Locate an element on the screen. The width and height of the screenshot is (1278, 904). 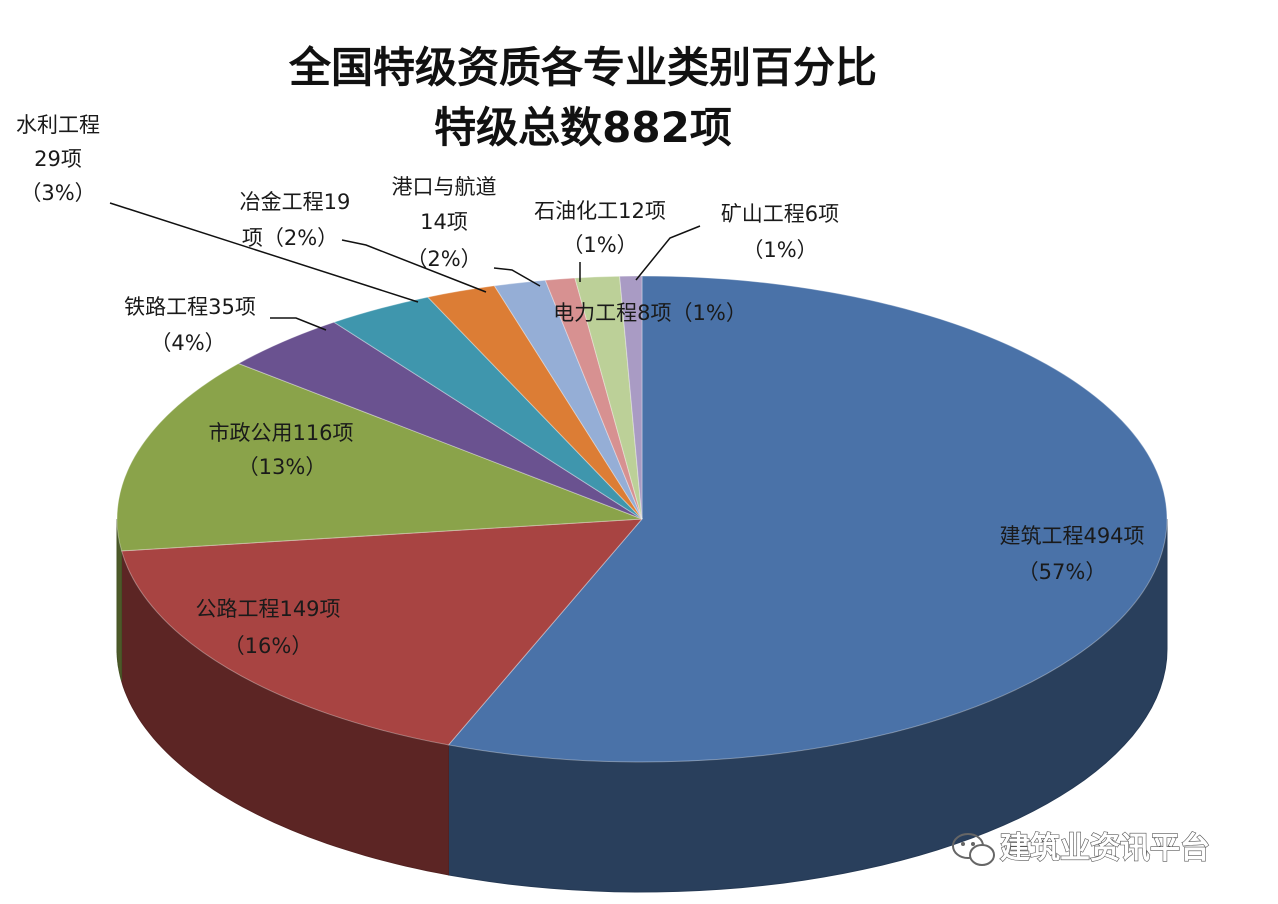
leader-line-铁路工程 is located at coordinates (298, 324).